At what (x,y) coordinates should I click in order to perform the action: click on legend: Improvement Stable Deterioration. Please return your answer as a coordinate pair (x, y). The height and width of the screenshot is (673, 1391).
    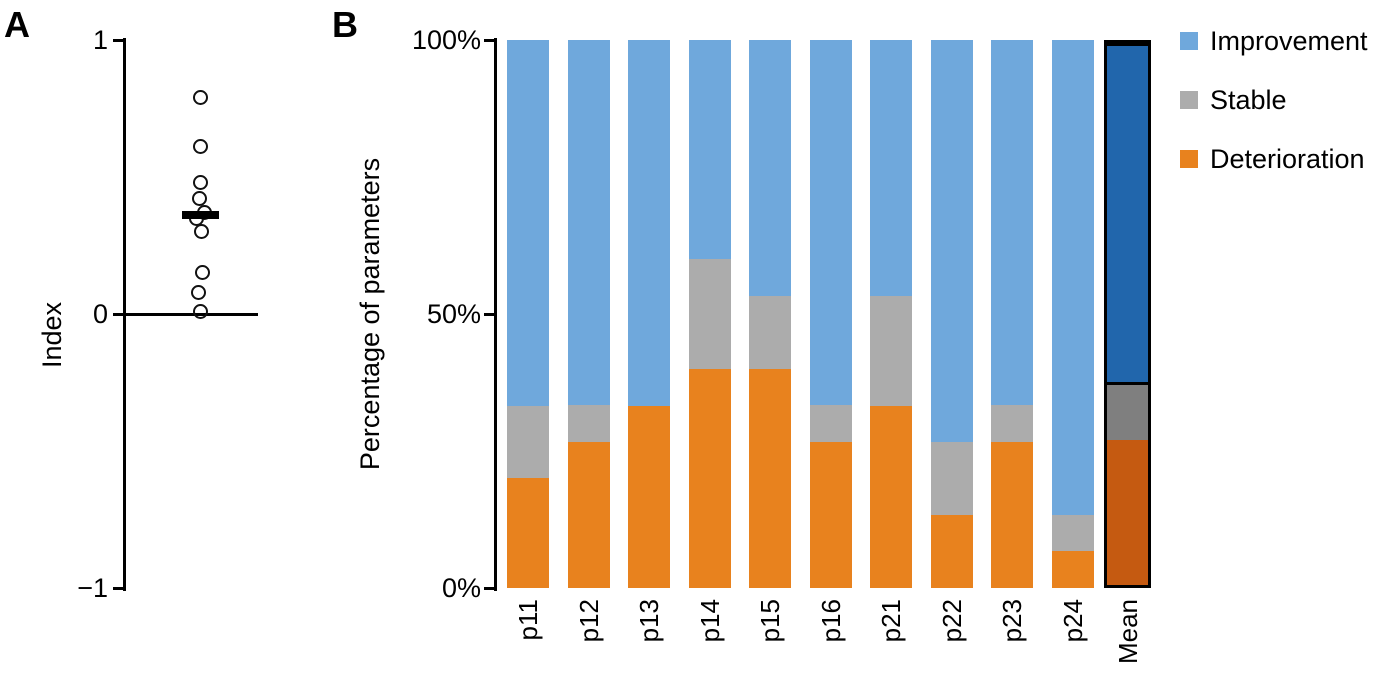
    Looking at the image, I should click on (1274, 114).